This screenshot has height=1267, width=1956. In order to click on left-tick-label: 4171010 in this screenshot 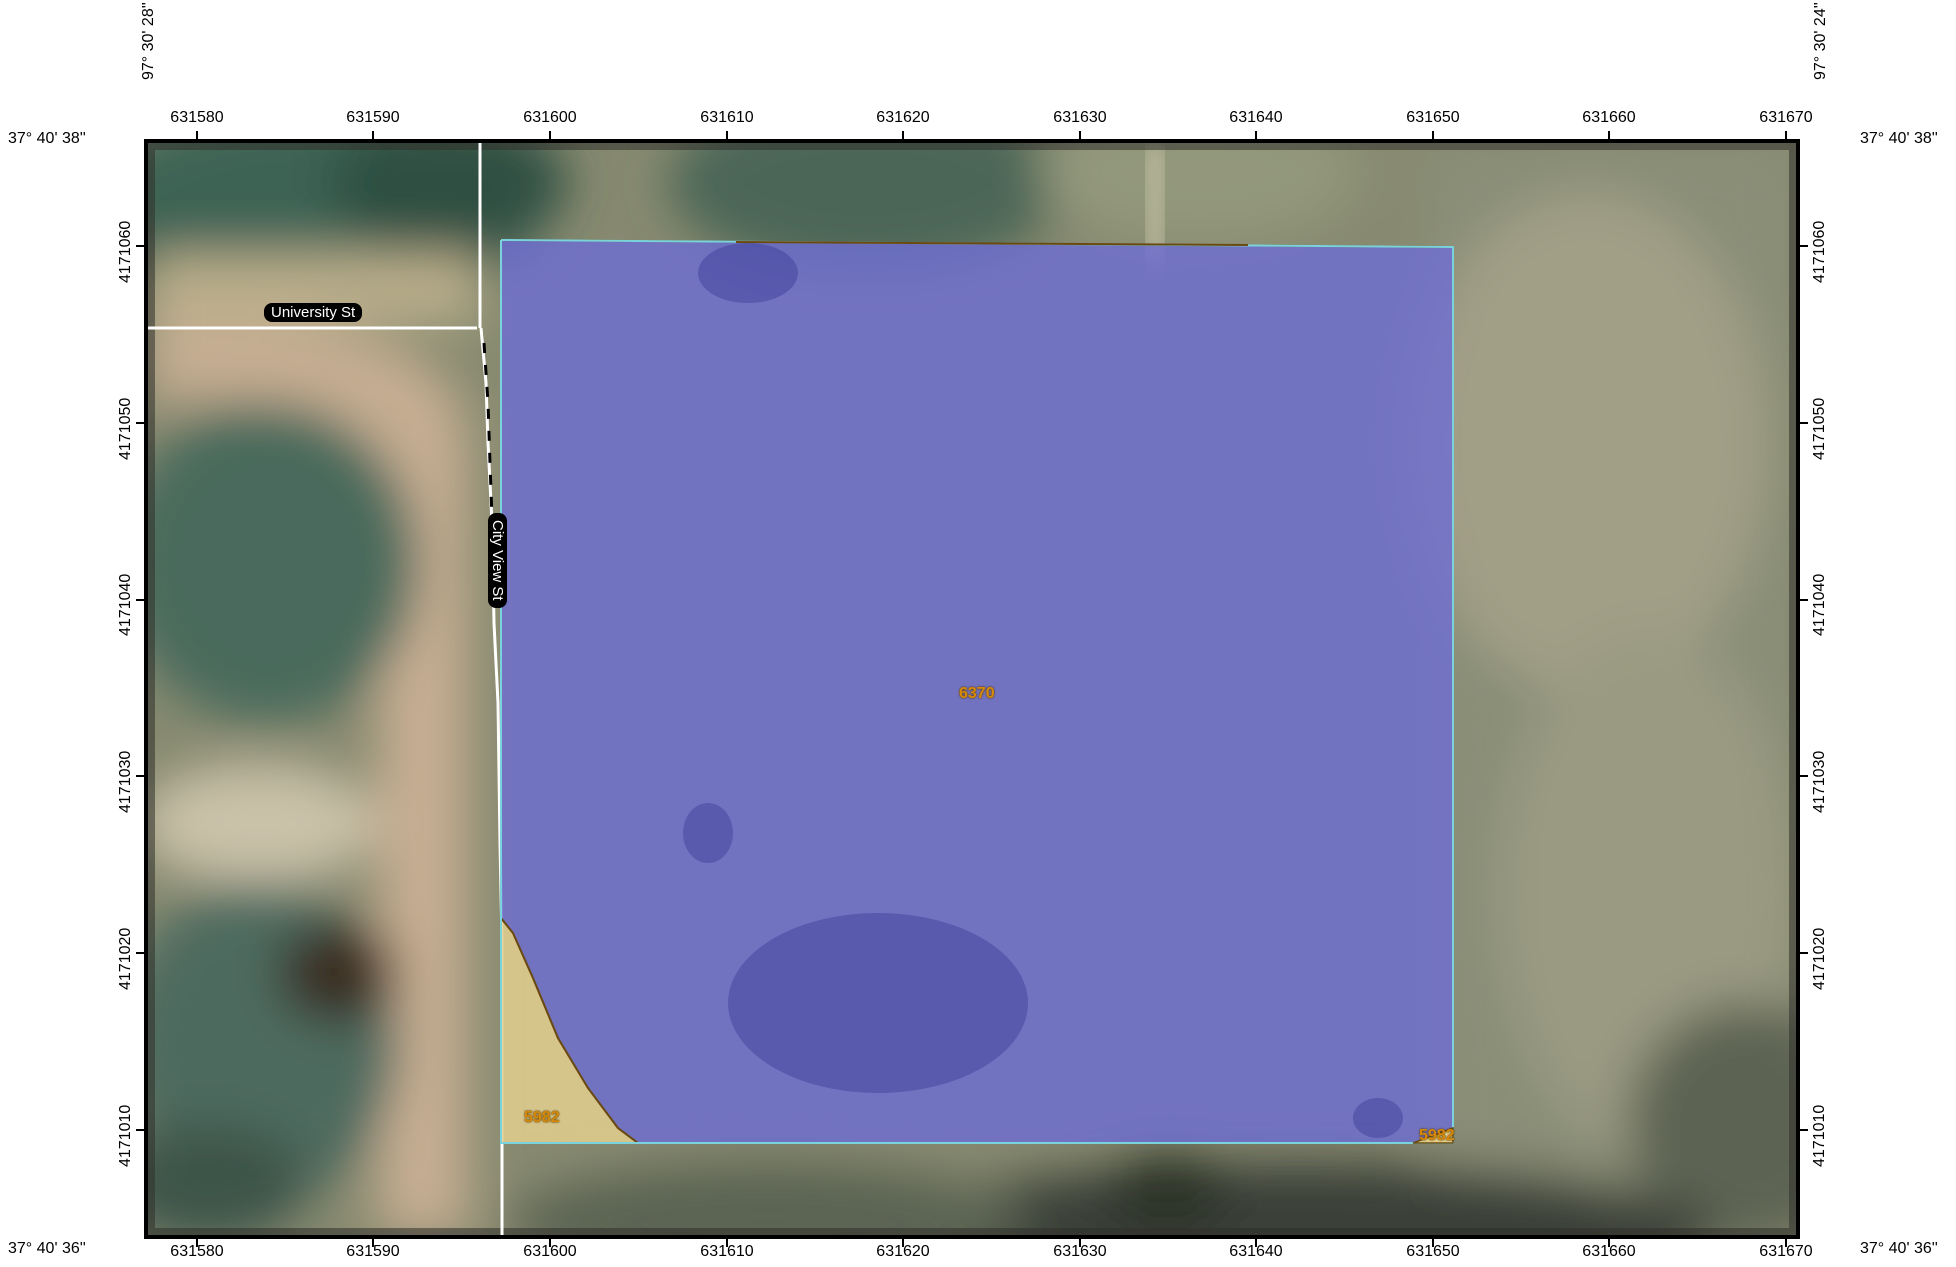, I will do `click(125, 1135)`.